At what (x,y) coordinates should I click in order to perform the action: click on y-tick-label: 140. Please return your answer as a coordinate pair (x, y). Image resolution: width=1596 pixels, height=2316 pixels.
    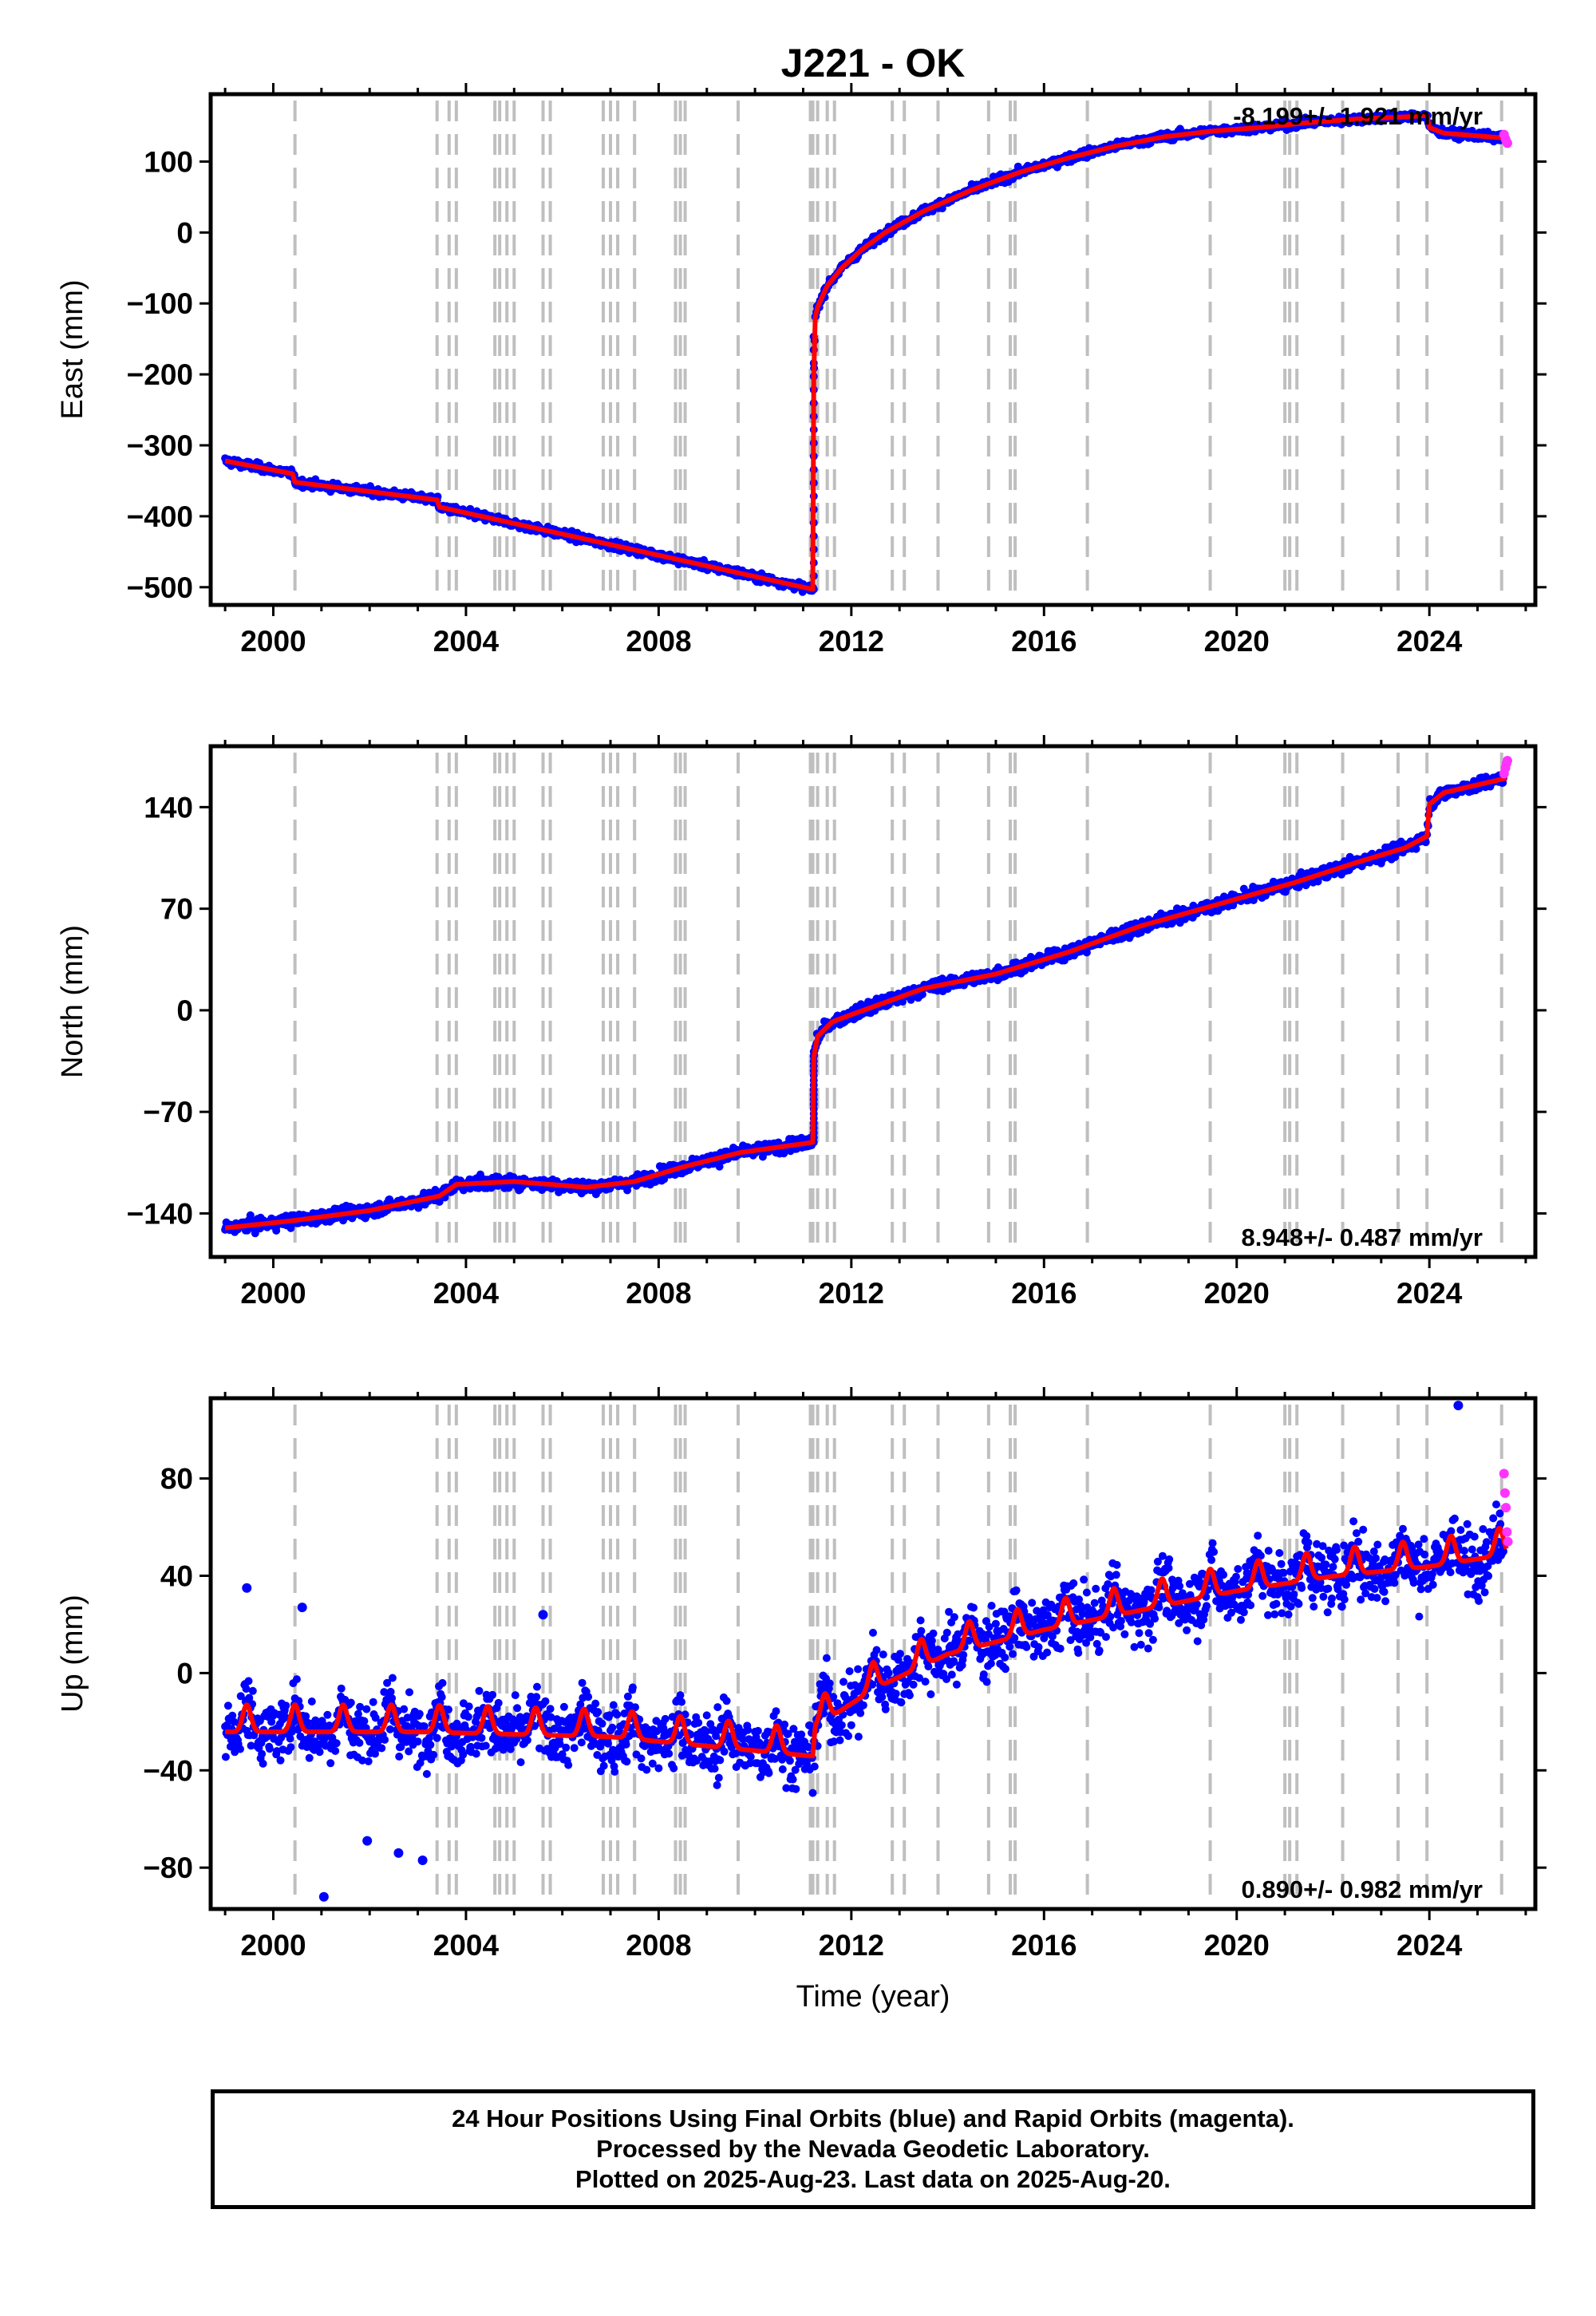
    Looking at the image, I should click on (168, 807).